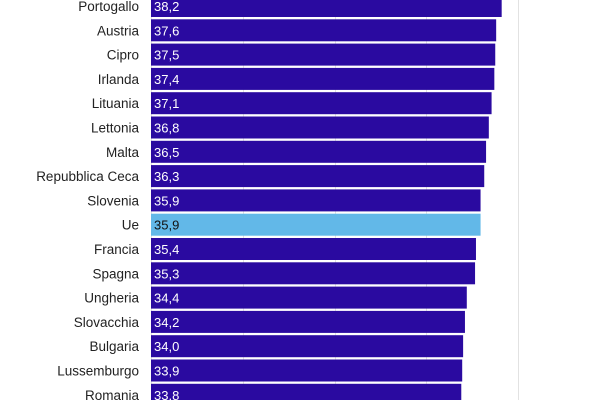 The height and width of the screenshot is (400, 600). What do you see at coordinates (166, 128) in the screenshot?
I see `data-label: 36,8` at bounding box center [166, 128].